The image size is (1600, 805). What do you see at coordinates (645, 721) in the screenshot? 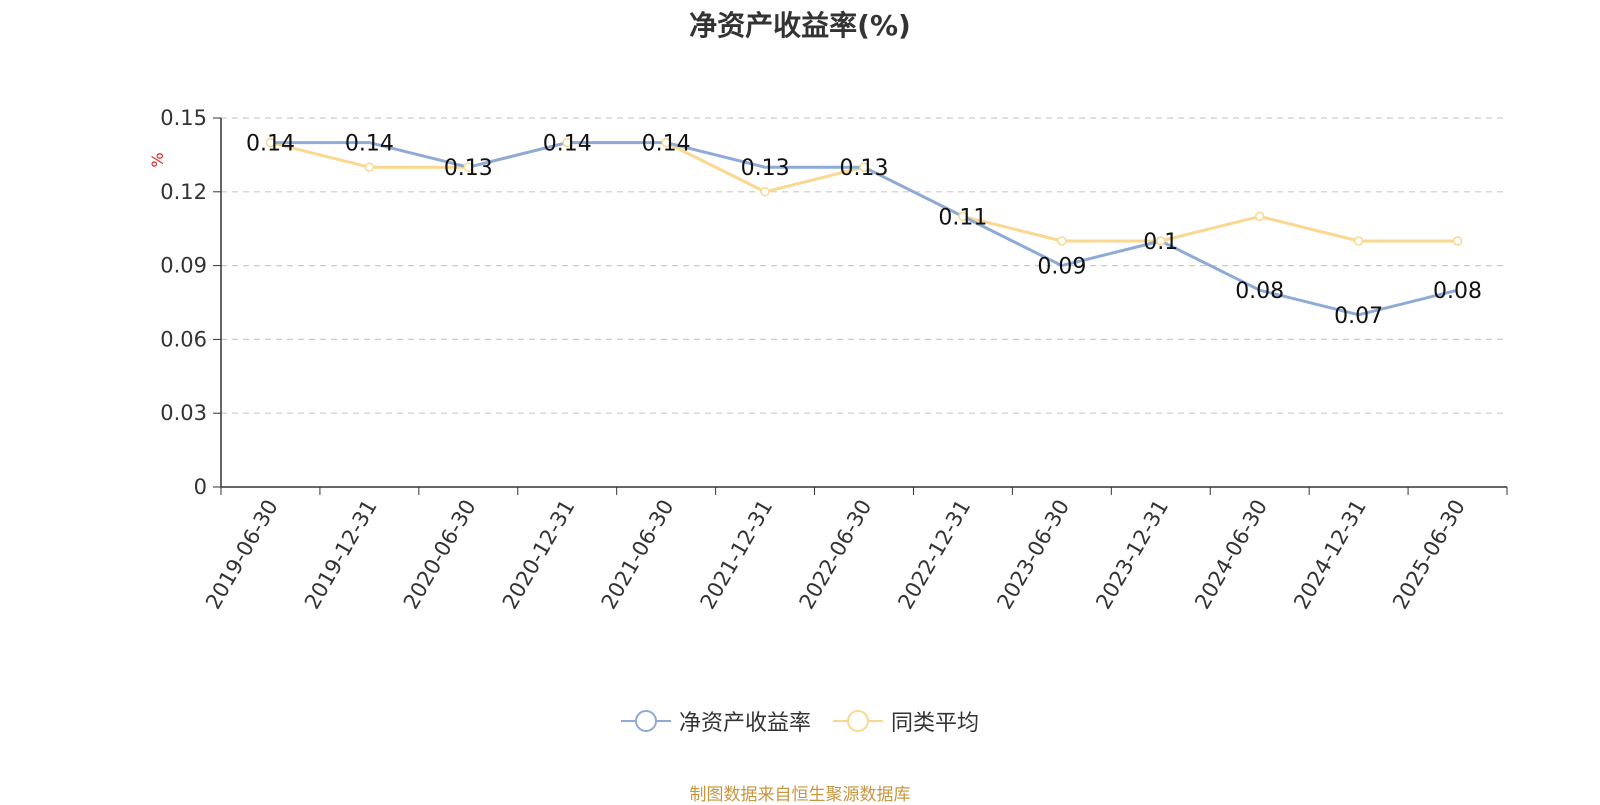
I see `legend-marker-roe-icon` at bounding box center [645, 721].